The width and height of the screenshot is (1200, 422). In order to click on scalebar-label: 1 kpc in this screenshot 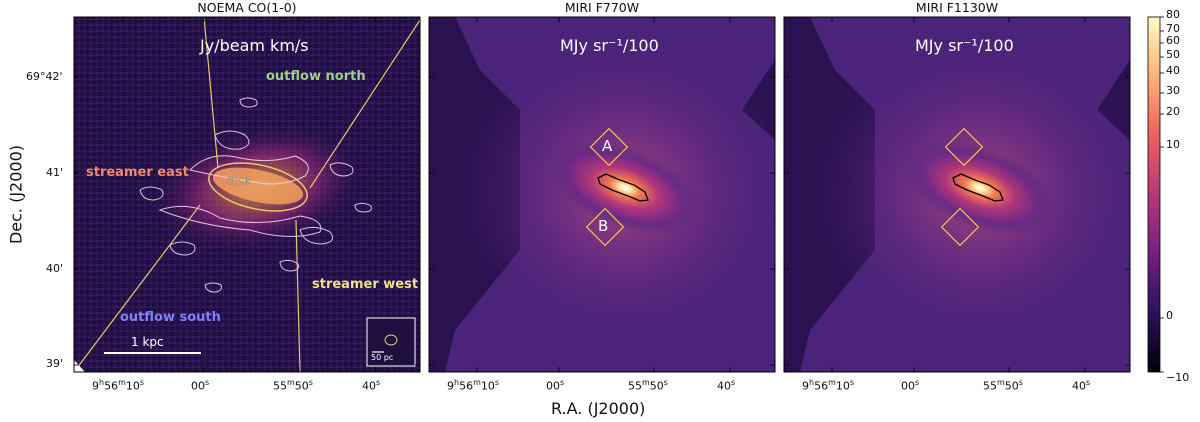, I will do `click(147, 342)`.